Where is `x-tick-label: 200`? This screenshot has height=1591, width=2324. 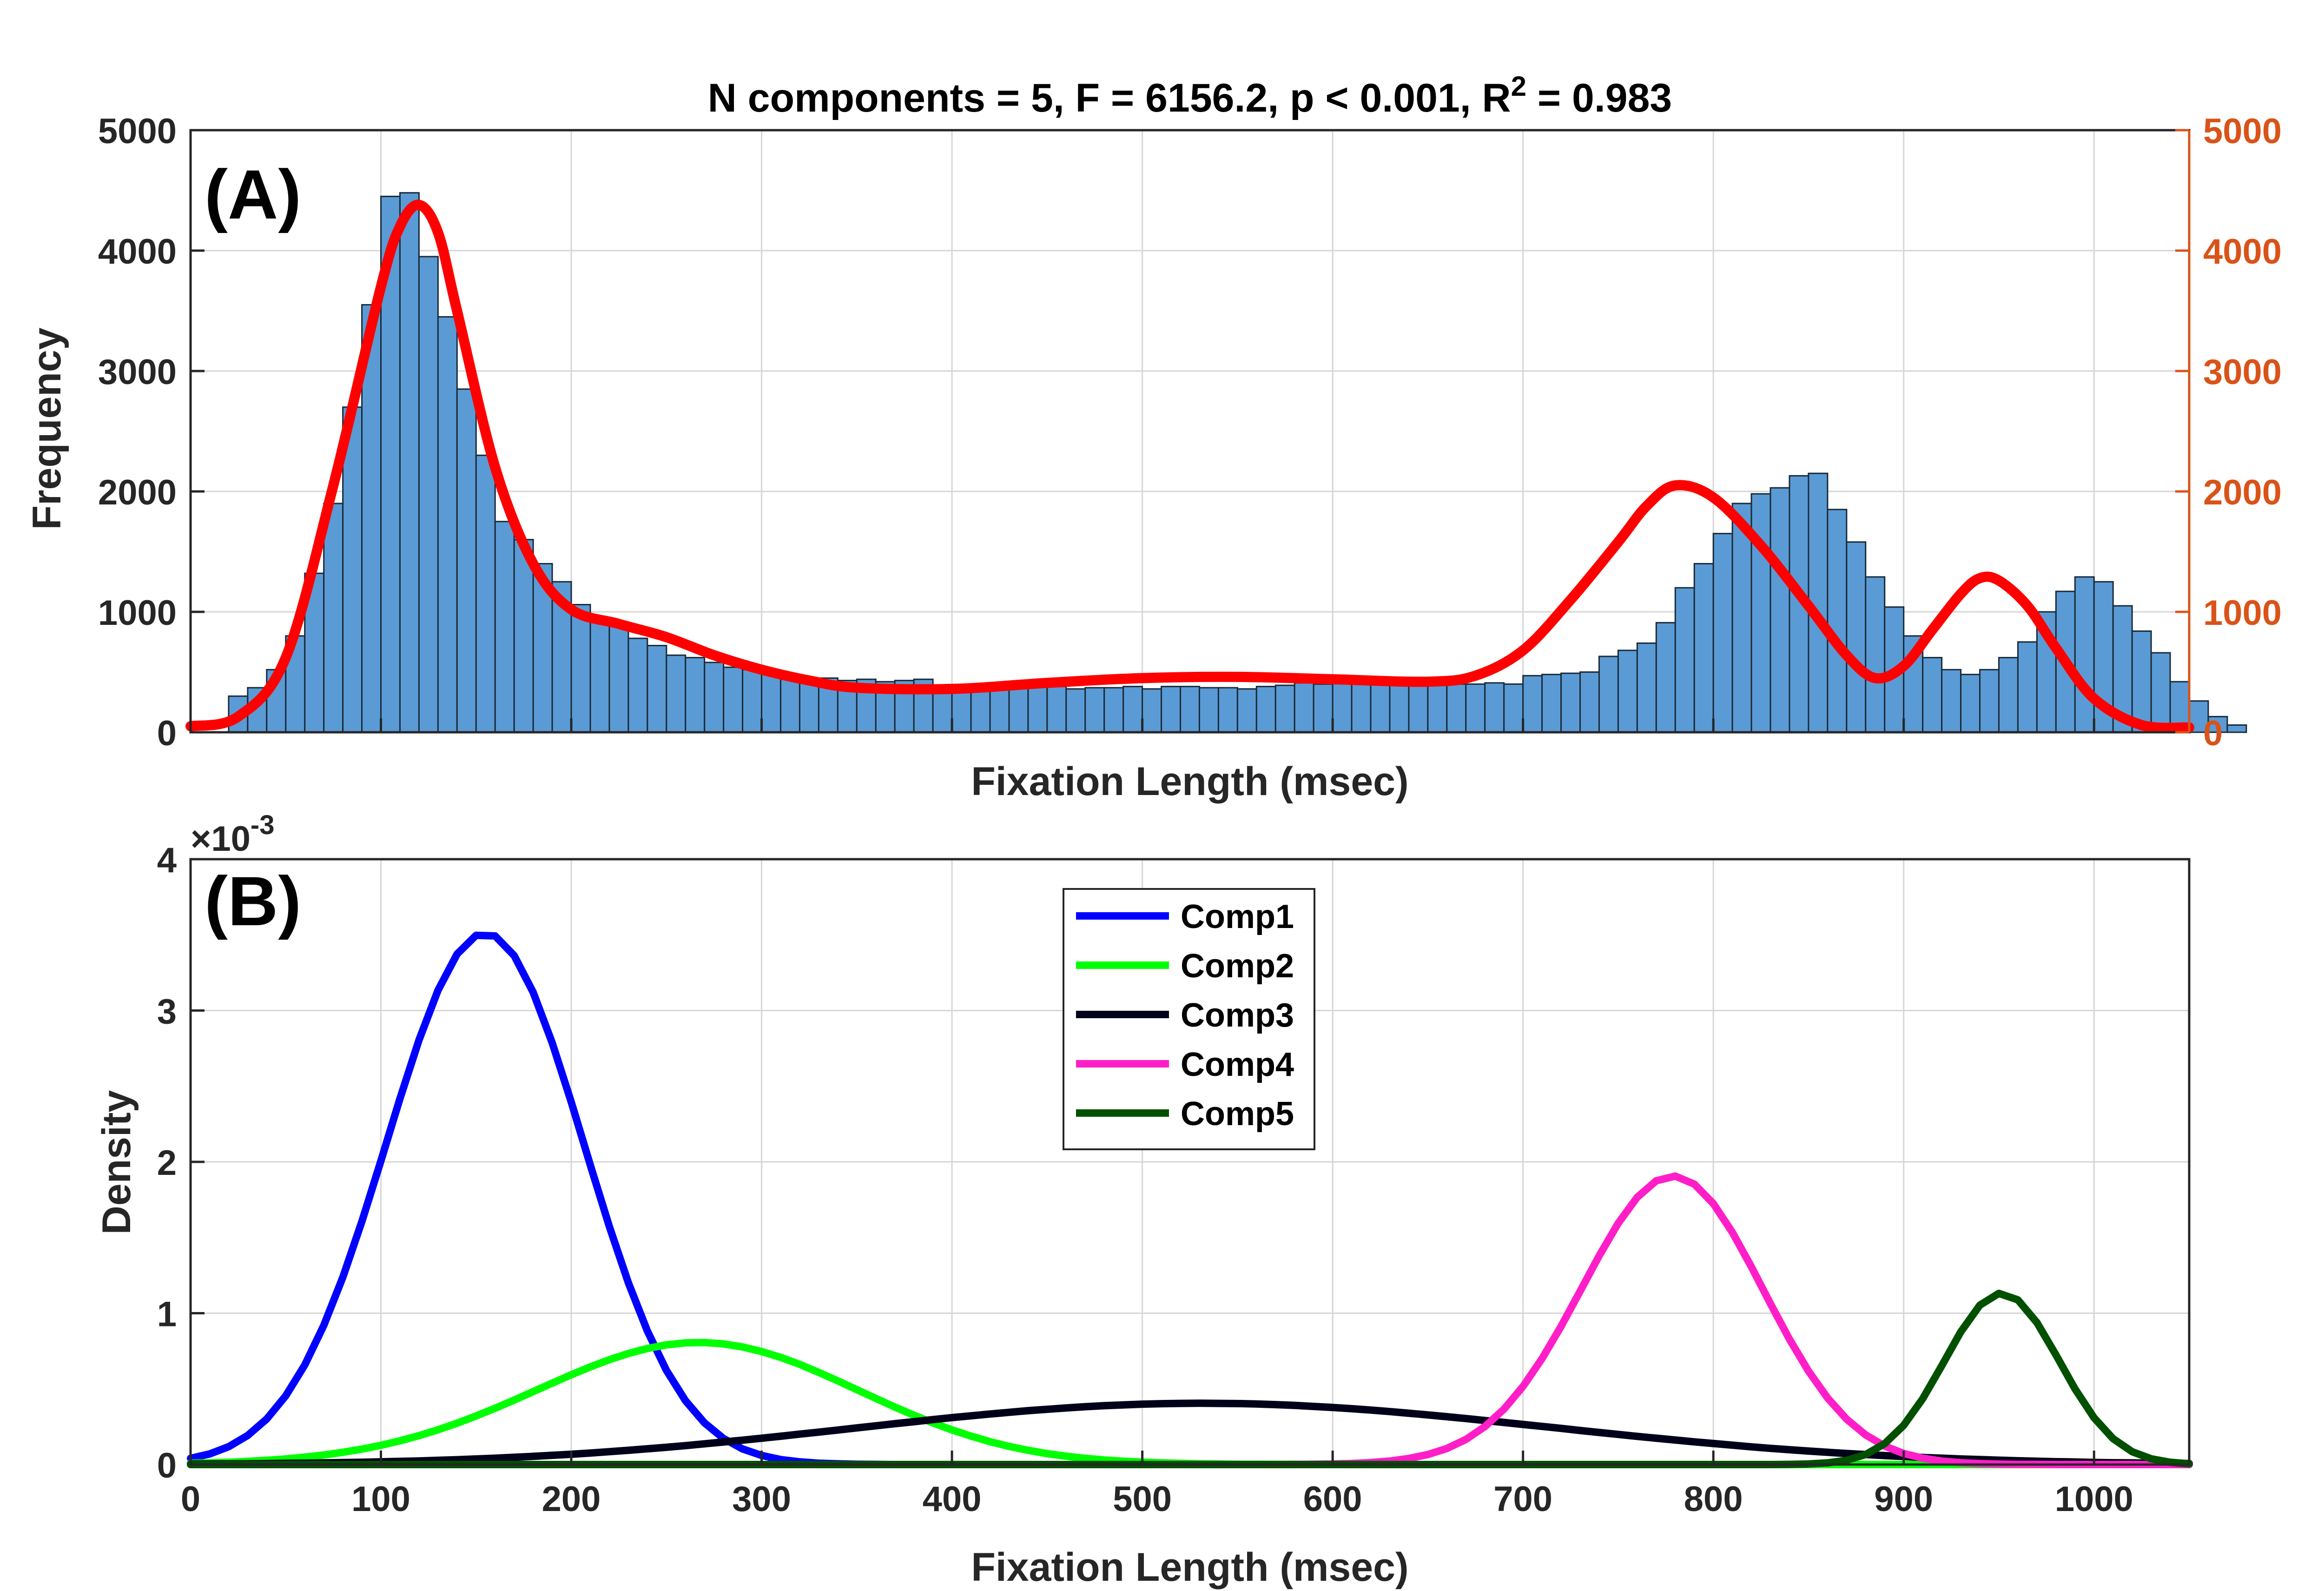 x-tick-label: 200 is located at coordinates (571, 1499).